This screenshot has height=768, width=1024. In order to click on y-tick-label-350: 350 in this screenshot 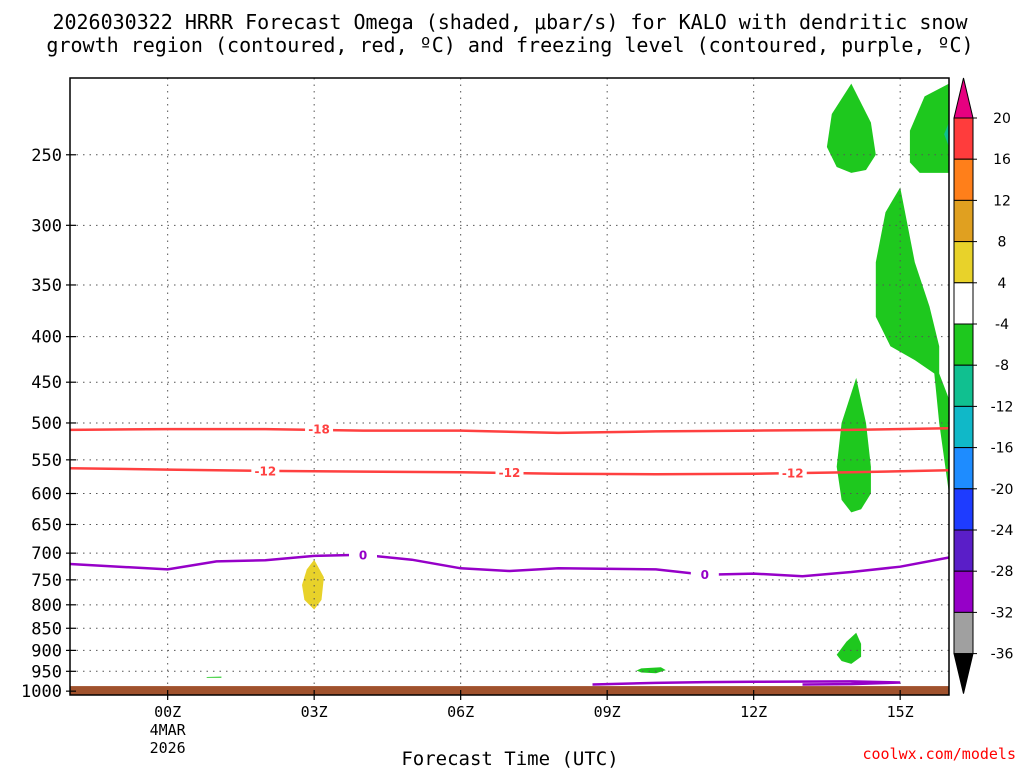, I will do `click(46, 286)`.